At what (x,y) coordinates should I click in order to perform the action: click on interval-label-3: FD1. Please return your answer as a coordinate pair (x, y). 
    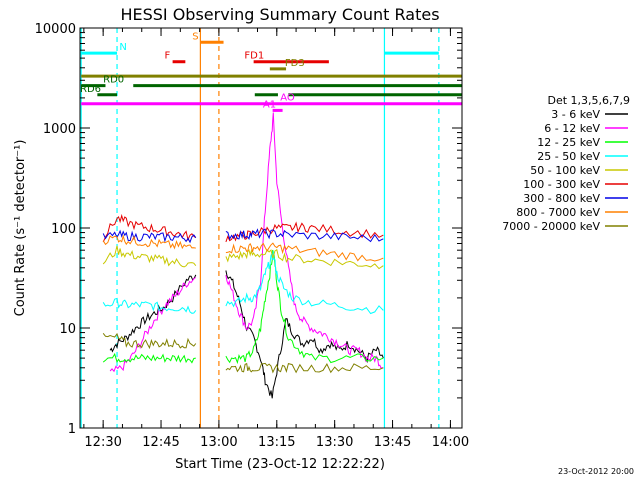
    Looking at the image, I should click on (254, 56).